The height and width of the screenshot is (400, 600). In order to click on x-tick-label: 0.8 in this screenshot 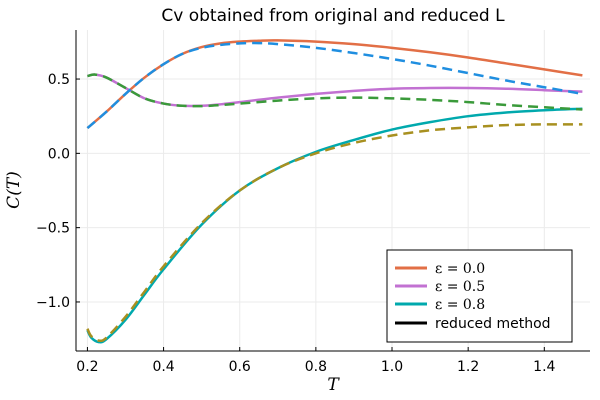, I will do `click(316, 367)`.